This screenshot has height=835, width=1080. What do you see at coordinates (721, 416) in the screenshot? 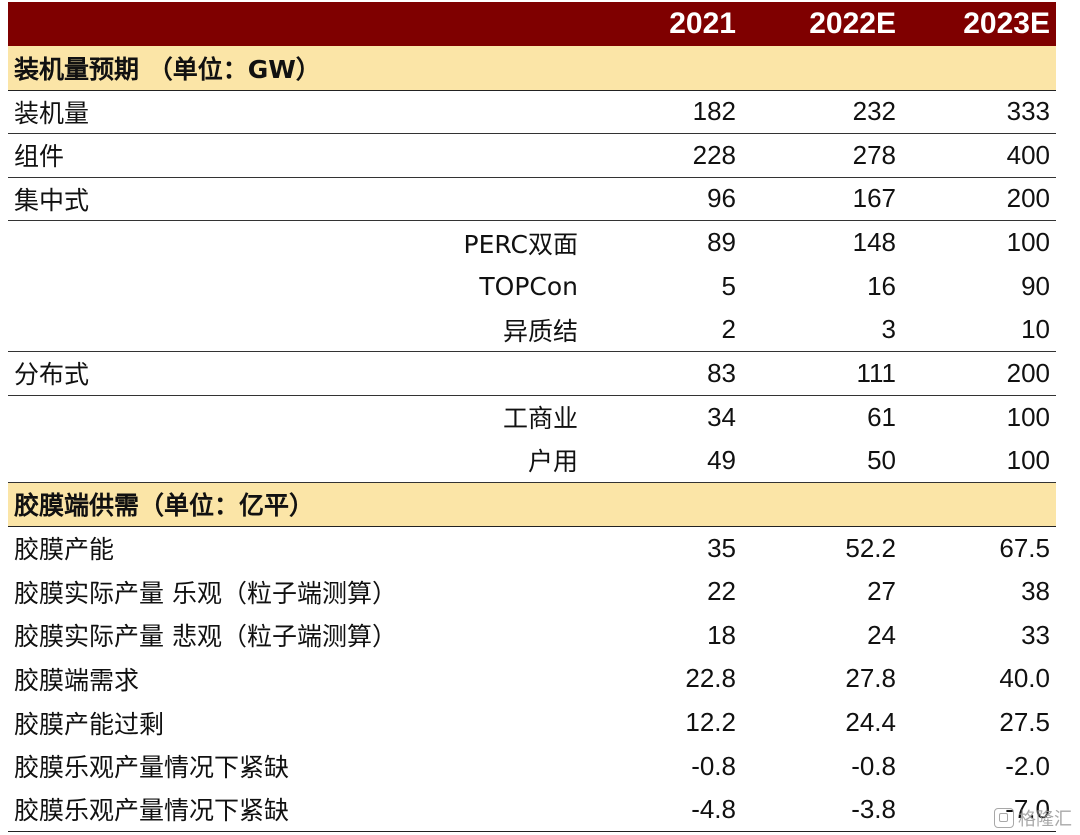
I see `cell-2021: 34` at bounding box center [721, 416].